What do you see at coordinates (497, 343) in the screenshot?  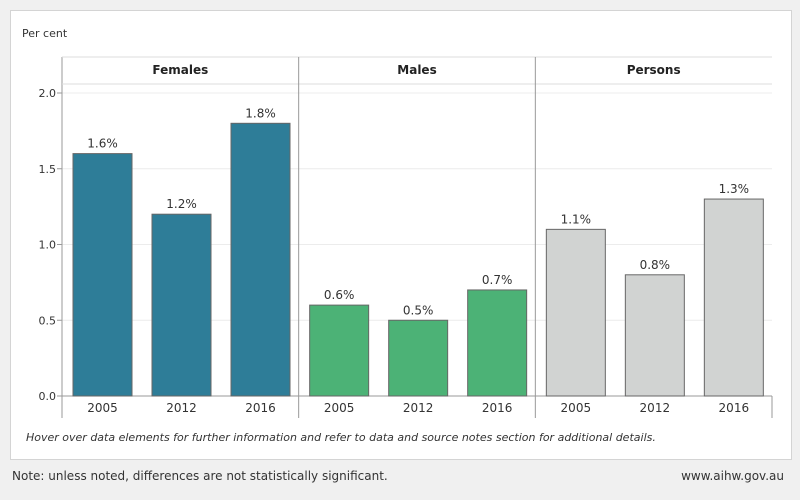 I see `bar-males-2016` at bounding box center [497, 343].